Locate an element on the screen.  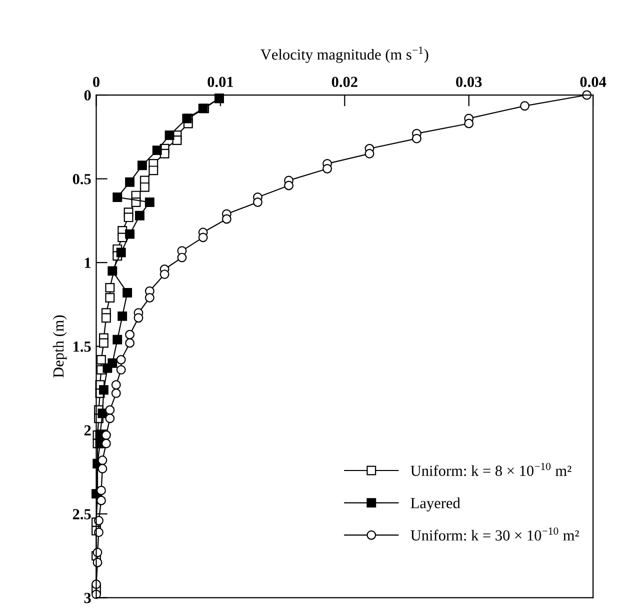
y-tick-label: 3 is located at coordinates (87, 598).